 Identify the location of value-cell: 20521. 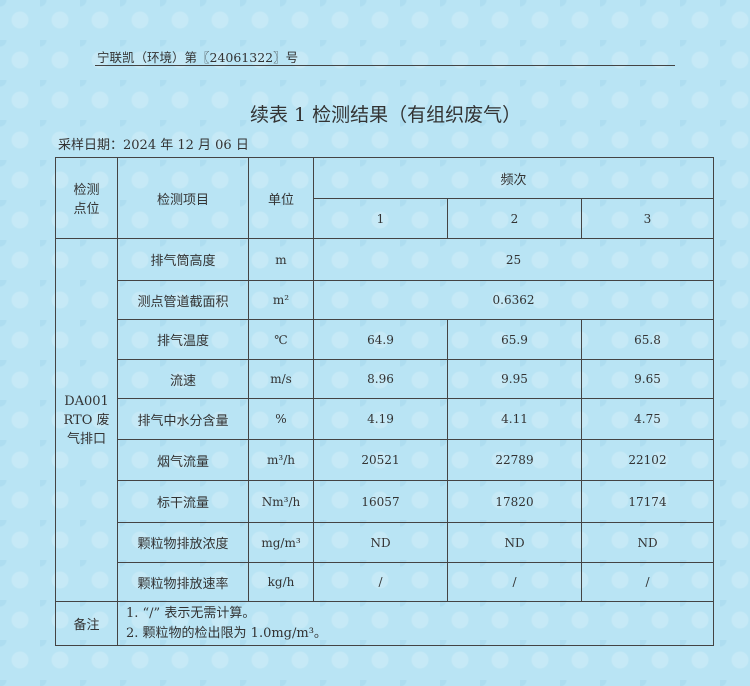
(380, 460).